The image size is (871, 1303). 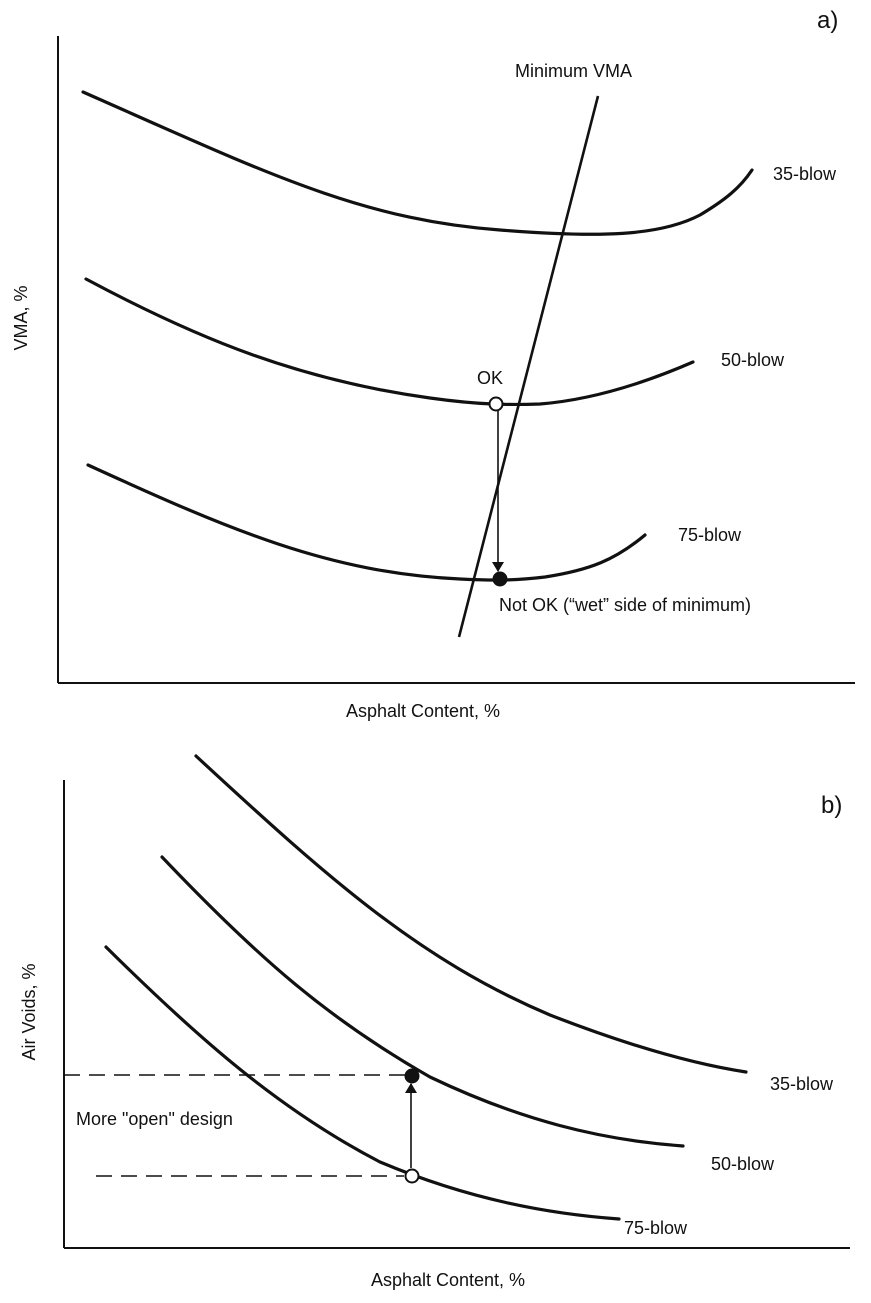 What do you see at coordinates (412, 1176) in the screenshot?
I see `chart-b-marker-75-blow` at bounding box center [412, 1176].